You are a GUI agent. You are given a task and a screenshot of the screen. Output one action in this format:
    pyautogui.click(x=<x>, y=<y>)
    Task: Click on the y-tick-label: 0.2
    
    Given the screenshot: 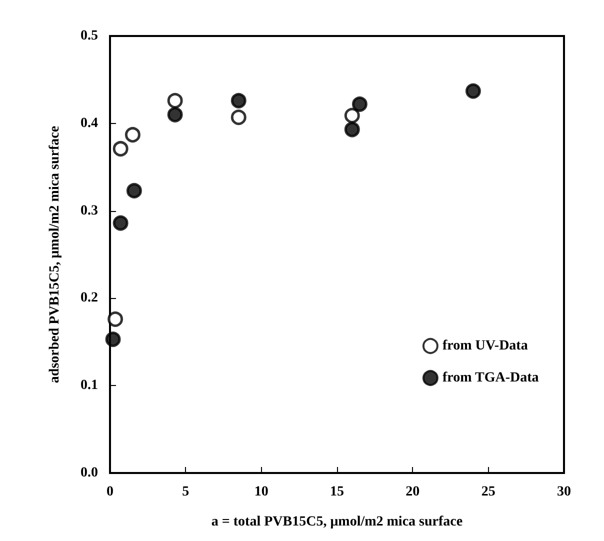 What is the action you would take?
    pyautogui.click(x=89, y=298)
    